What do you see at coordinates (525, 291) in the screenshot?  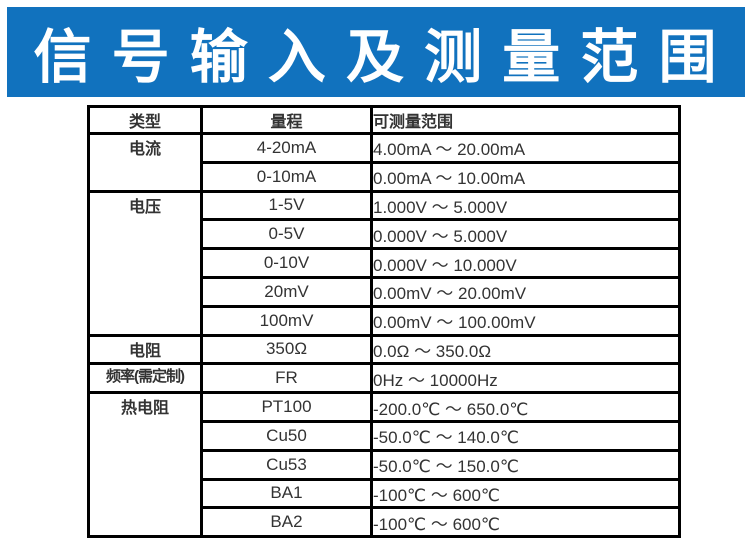 I see `measurable-cell: 0.00mV ～ 20.00mV` at bounding box center [525, 291].